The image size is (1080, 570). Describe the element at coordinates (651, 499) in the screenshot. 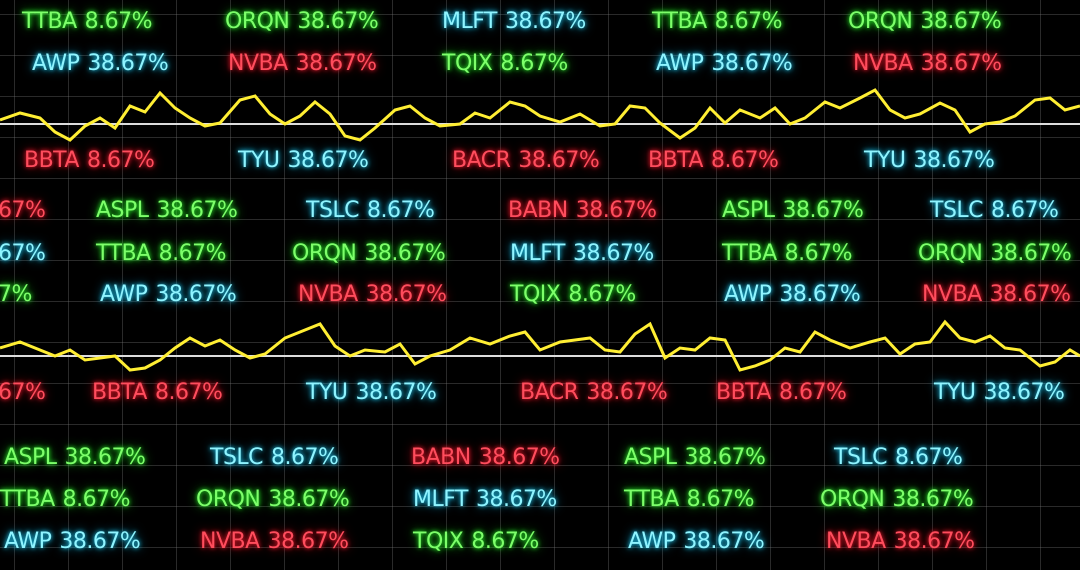

I see `ticker-symbol: TTBA` at that location.